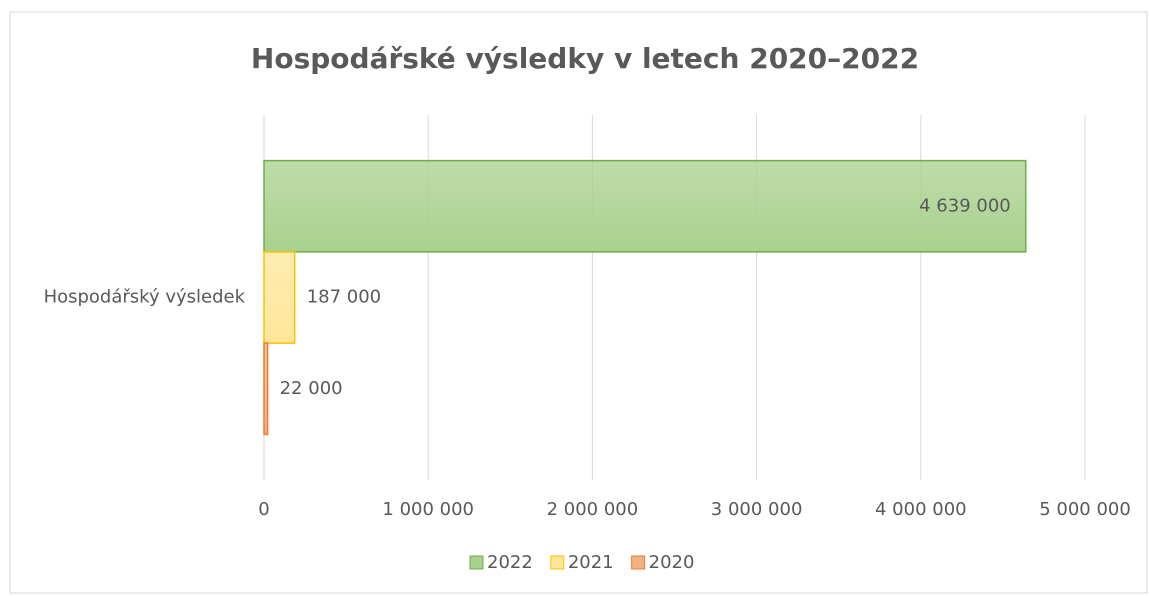  Describe the element at coordinates (757, 509) in the screenshot. I see `x-tick-label: 3 000 000` at that location.